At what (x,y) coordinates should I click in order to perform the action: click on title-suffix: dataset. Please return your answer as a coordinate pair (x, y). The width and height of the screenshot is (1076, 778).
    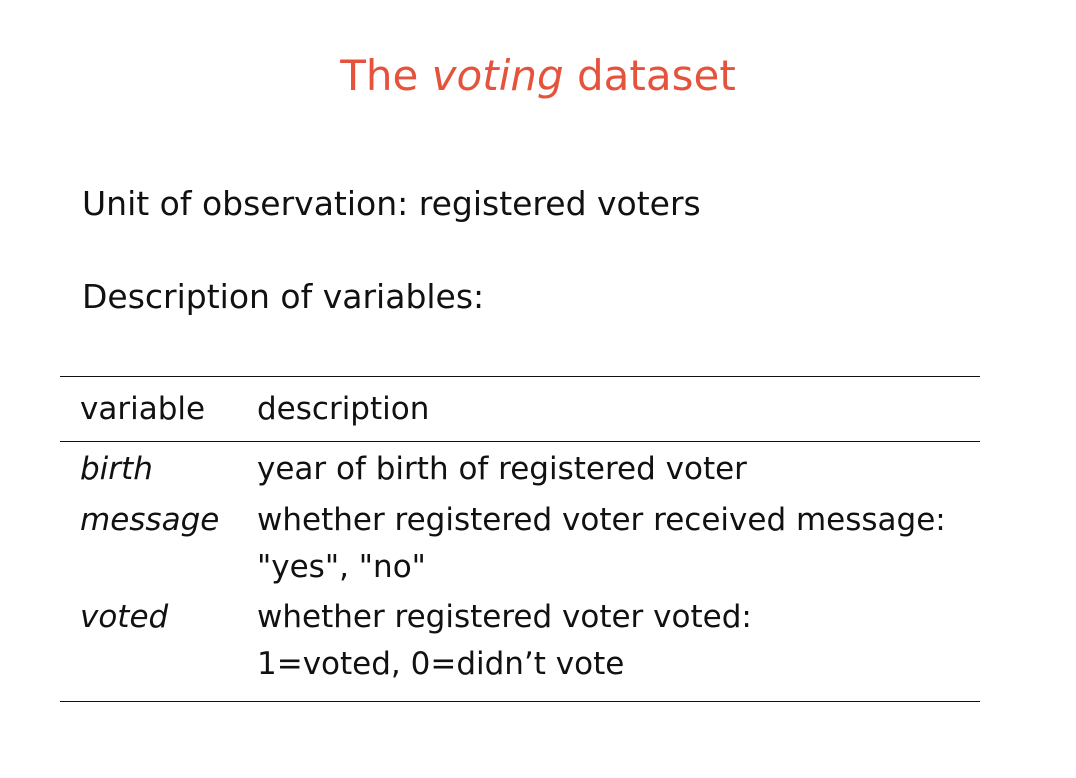
    Looking at the image, I should click on (656, 75).